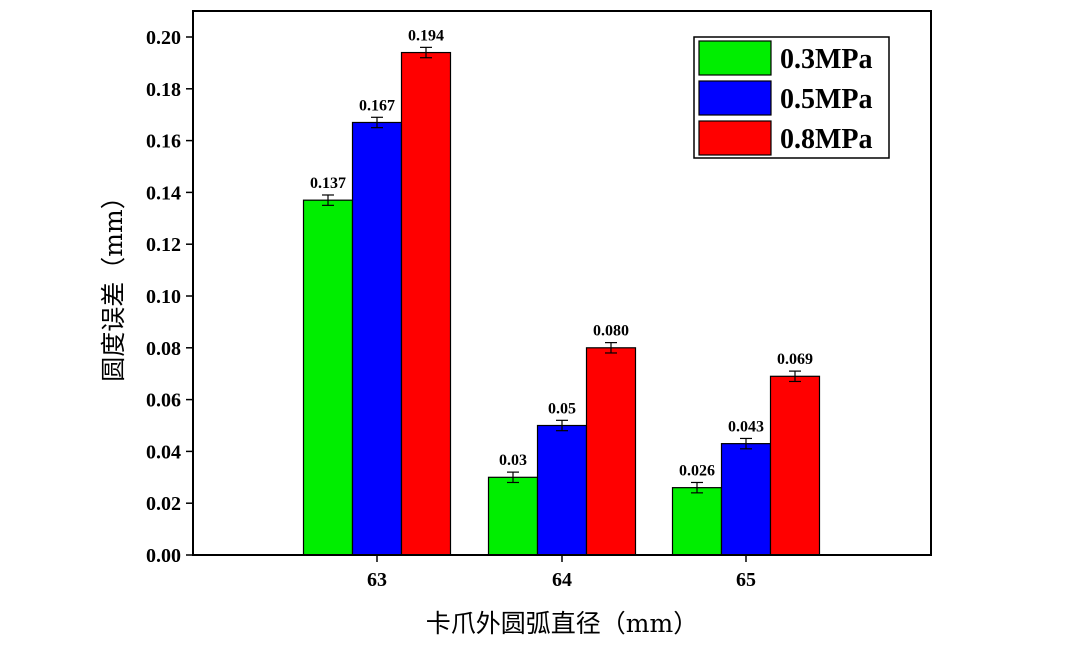 This screenshot has height=645, width=1080. I want to click on data-label-64-series-0: 0.03, so click(513, 460).